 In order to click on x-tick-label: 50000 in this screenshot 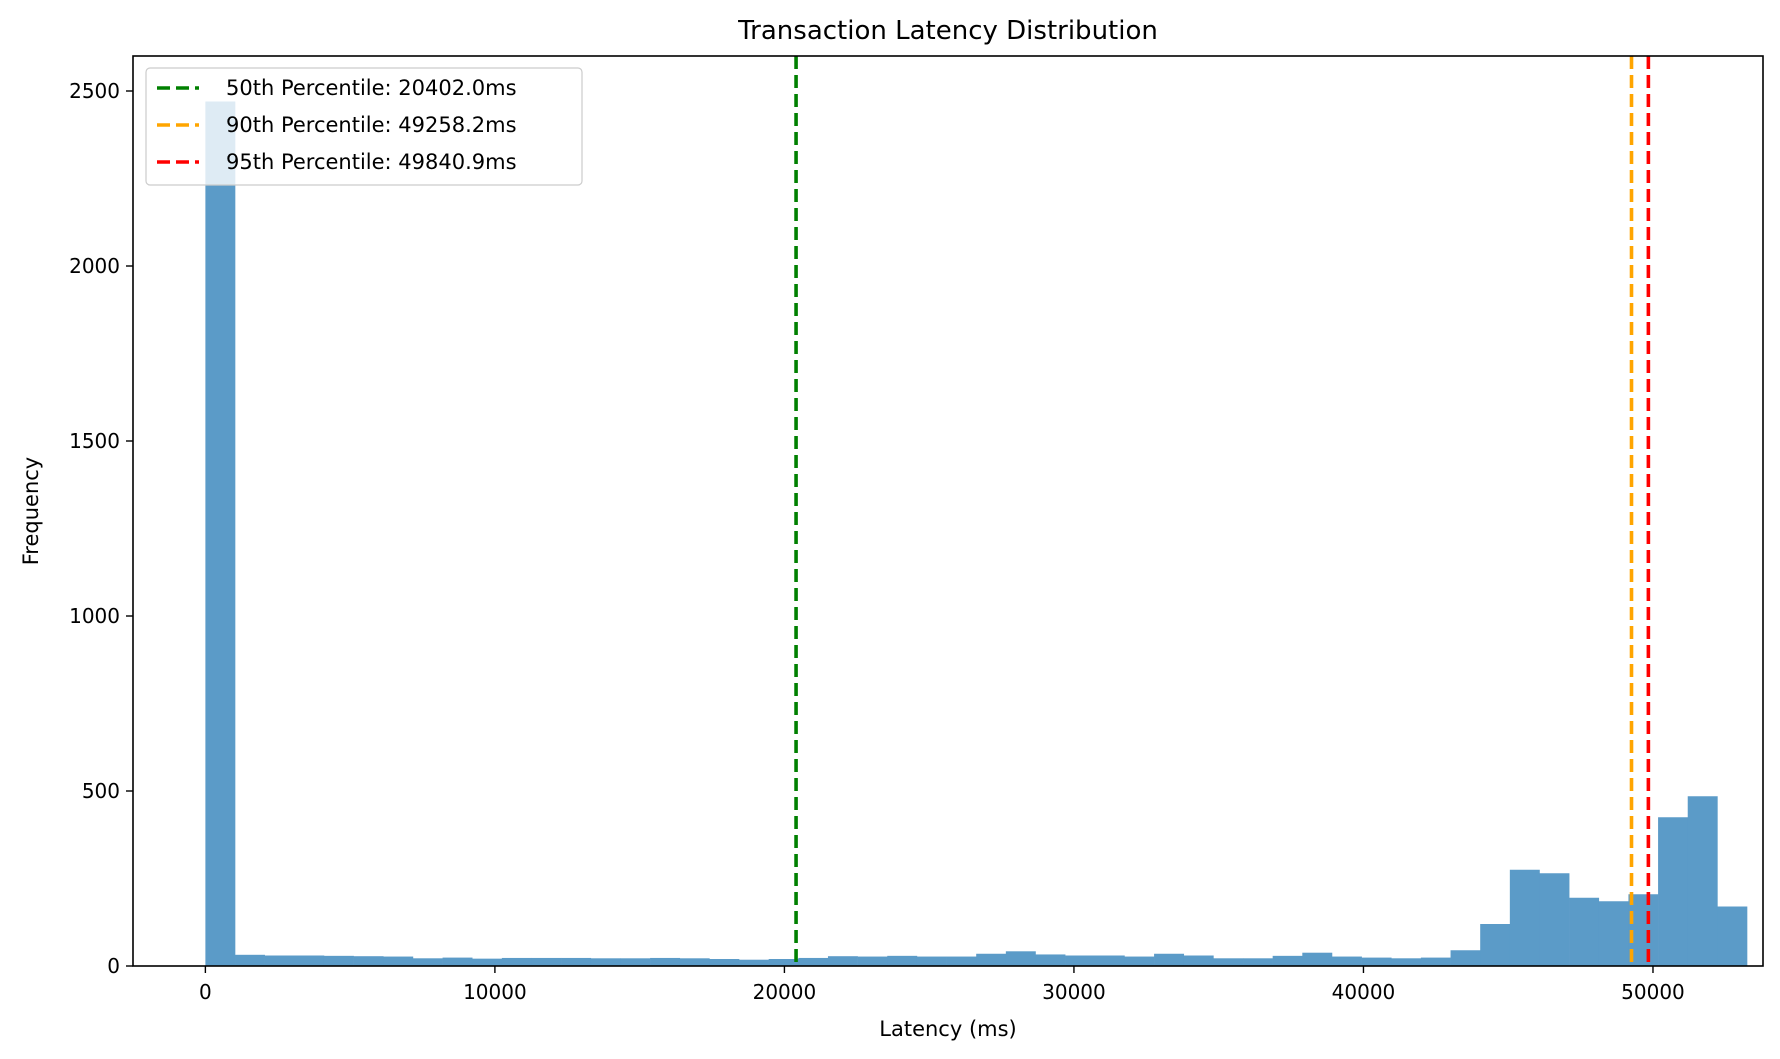, I will do `click(1653, 992)`.